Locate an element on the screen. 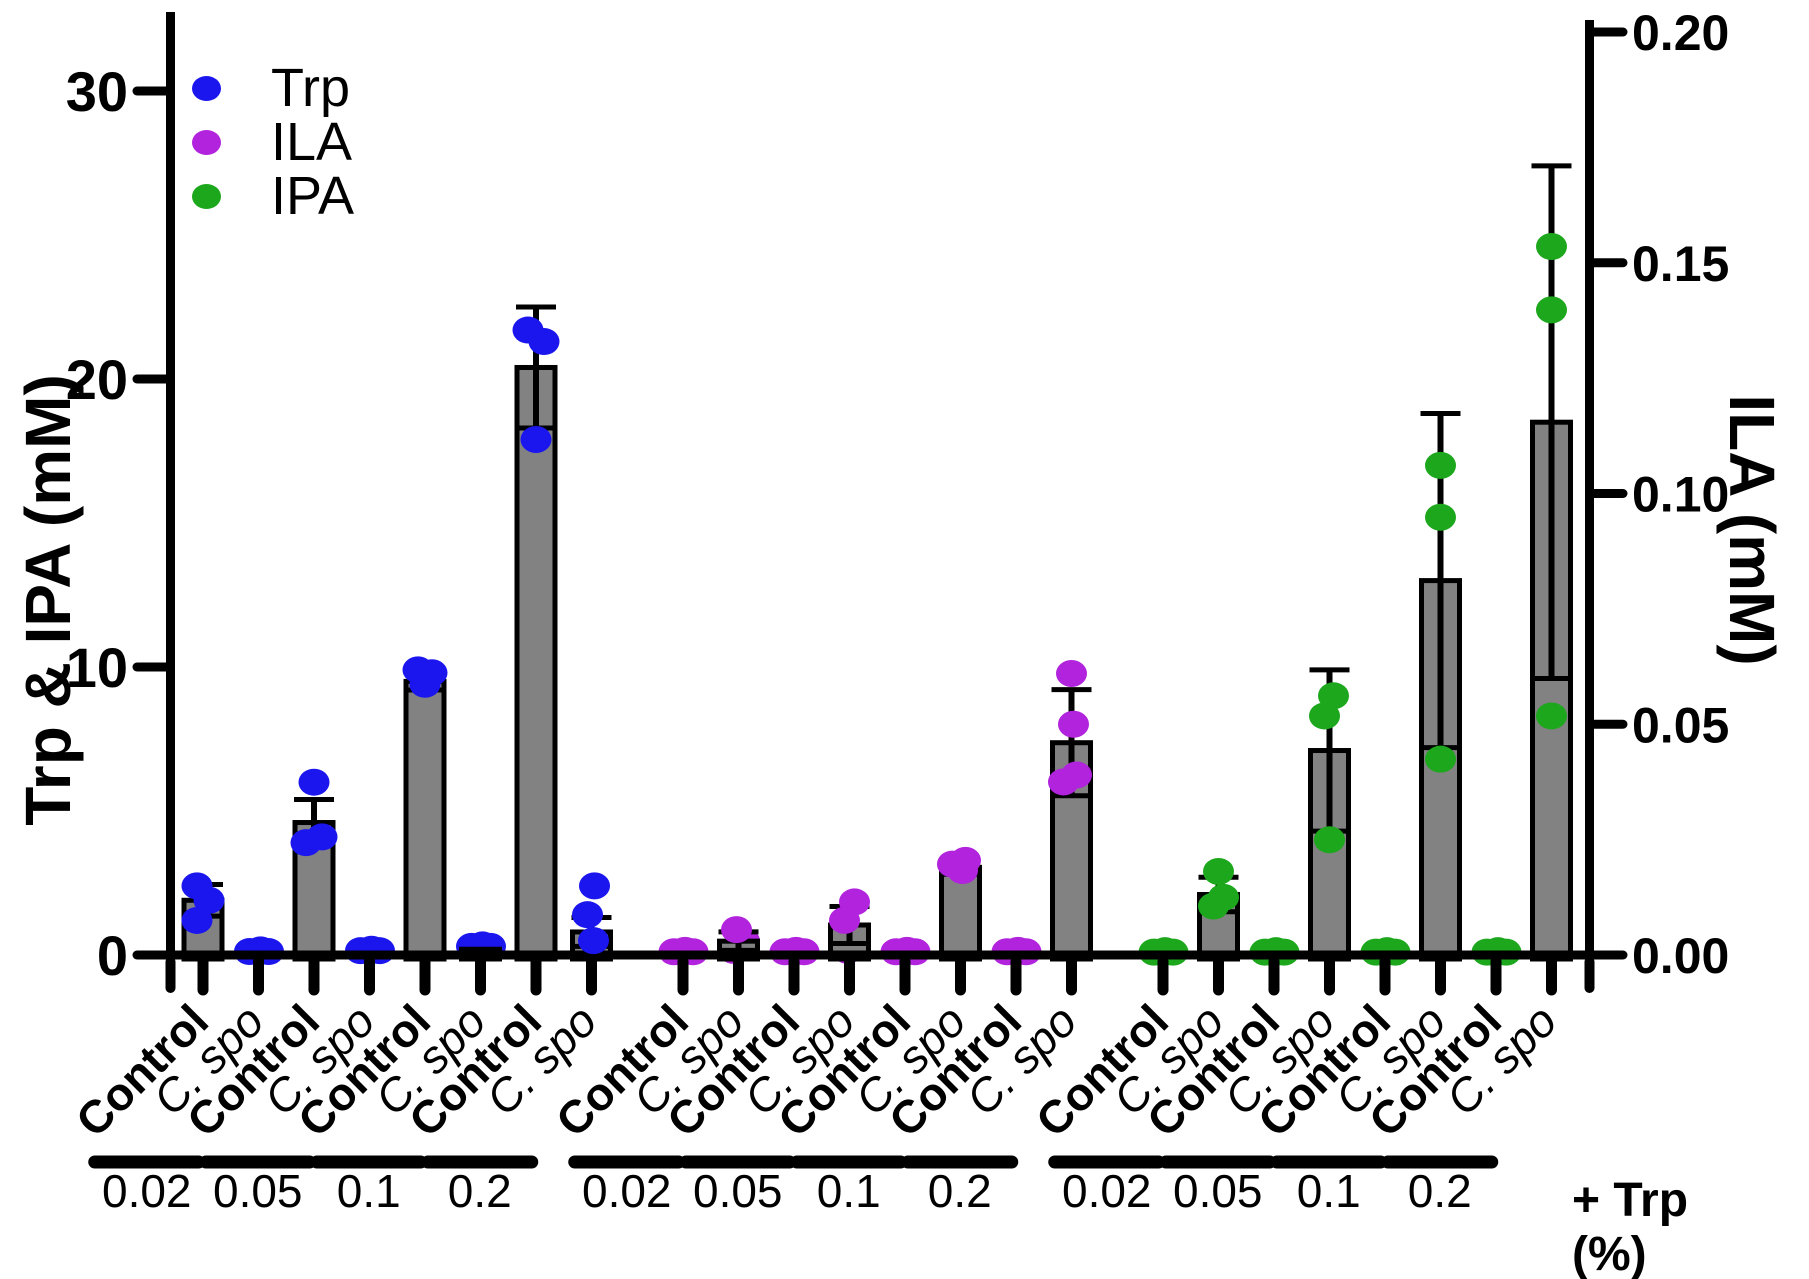 This screenshot has width=1809, height=1279. data-point-ila-01-cspo is located at coordinates (962, 871).